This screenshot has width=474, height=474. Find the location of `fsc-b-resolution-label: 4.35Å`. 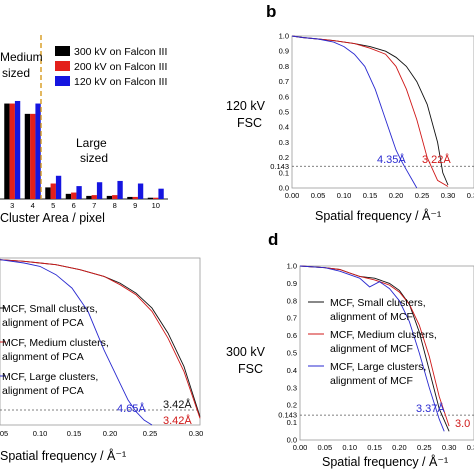

fsc-b-resolution-label: 4.35Å is located at coordinates (391, 159).